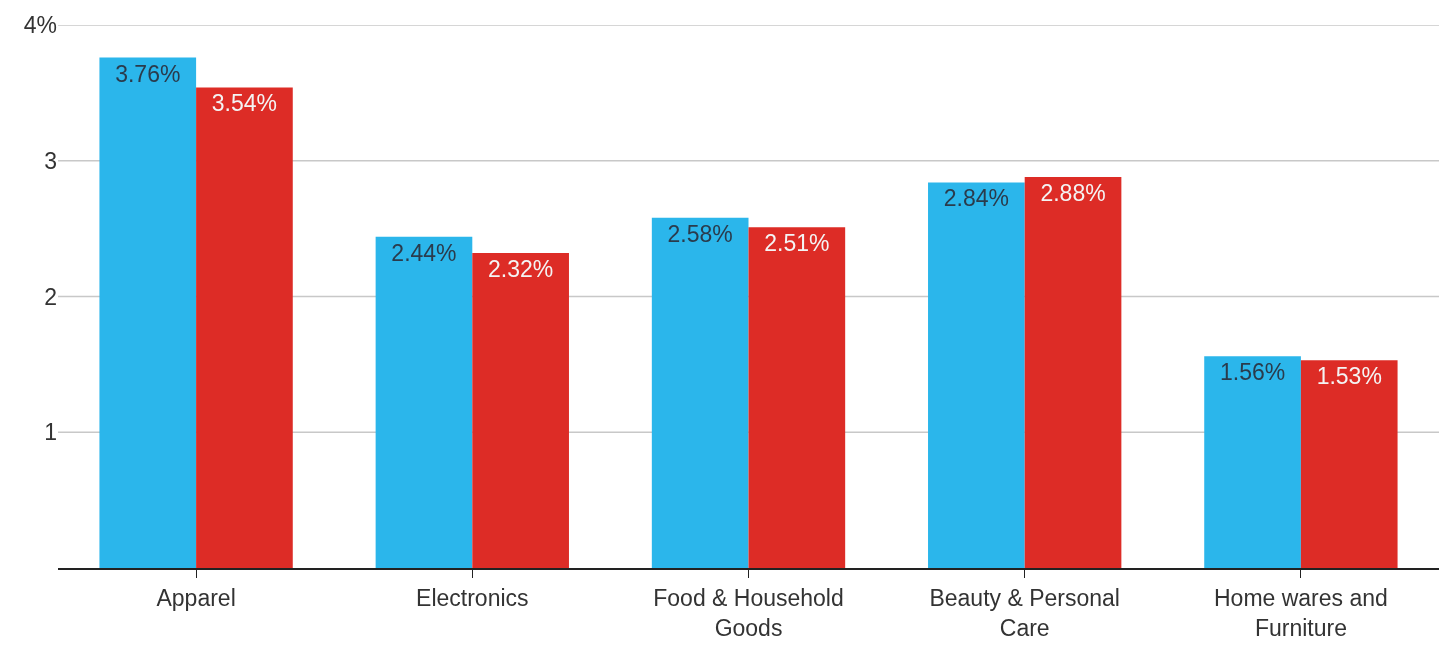  What do you see at coordinates (196, 597) in the screenshot?
I see `x-tick-label: Apparel` at bounding box center [196, 597].